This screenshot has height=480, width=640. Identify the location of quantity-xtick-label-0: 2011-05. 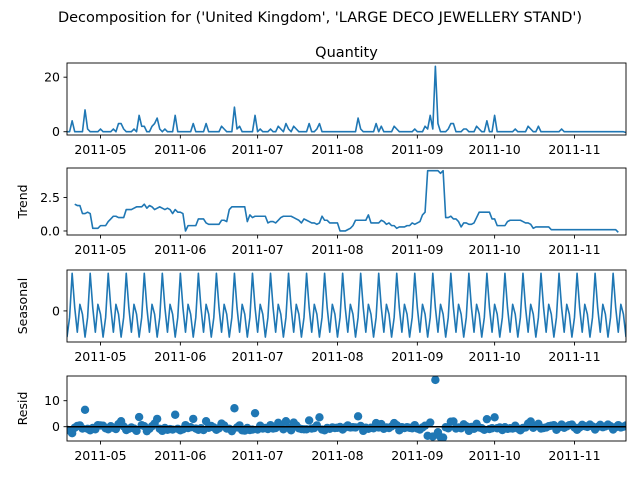
(100, 149).